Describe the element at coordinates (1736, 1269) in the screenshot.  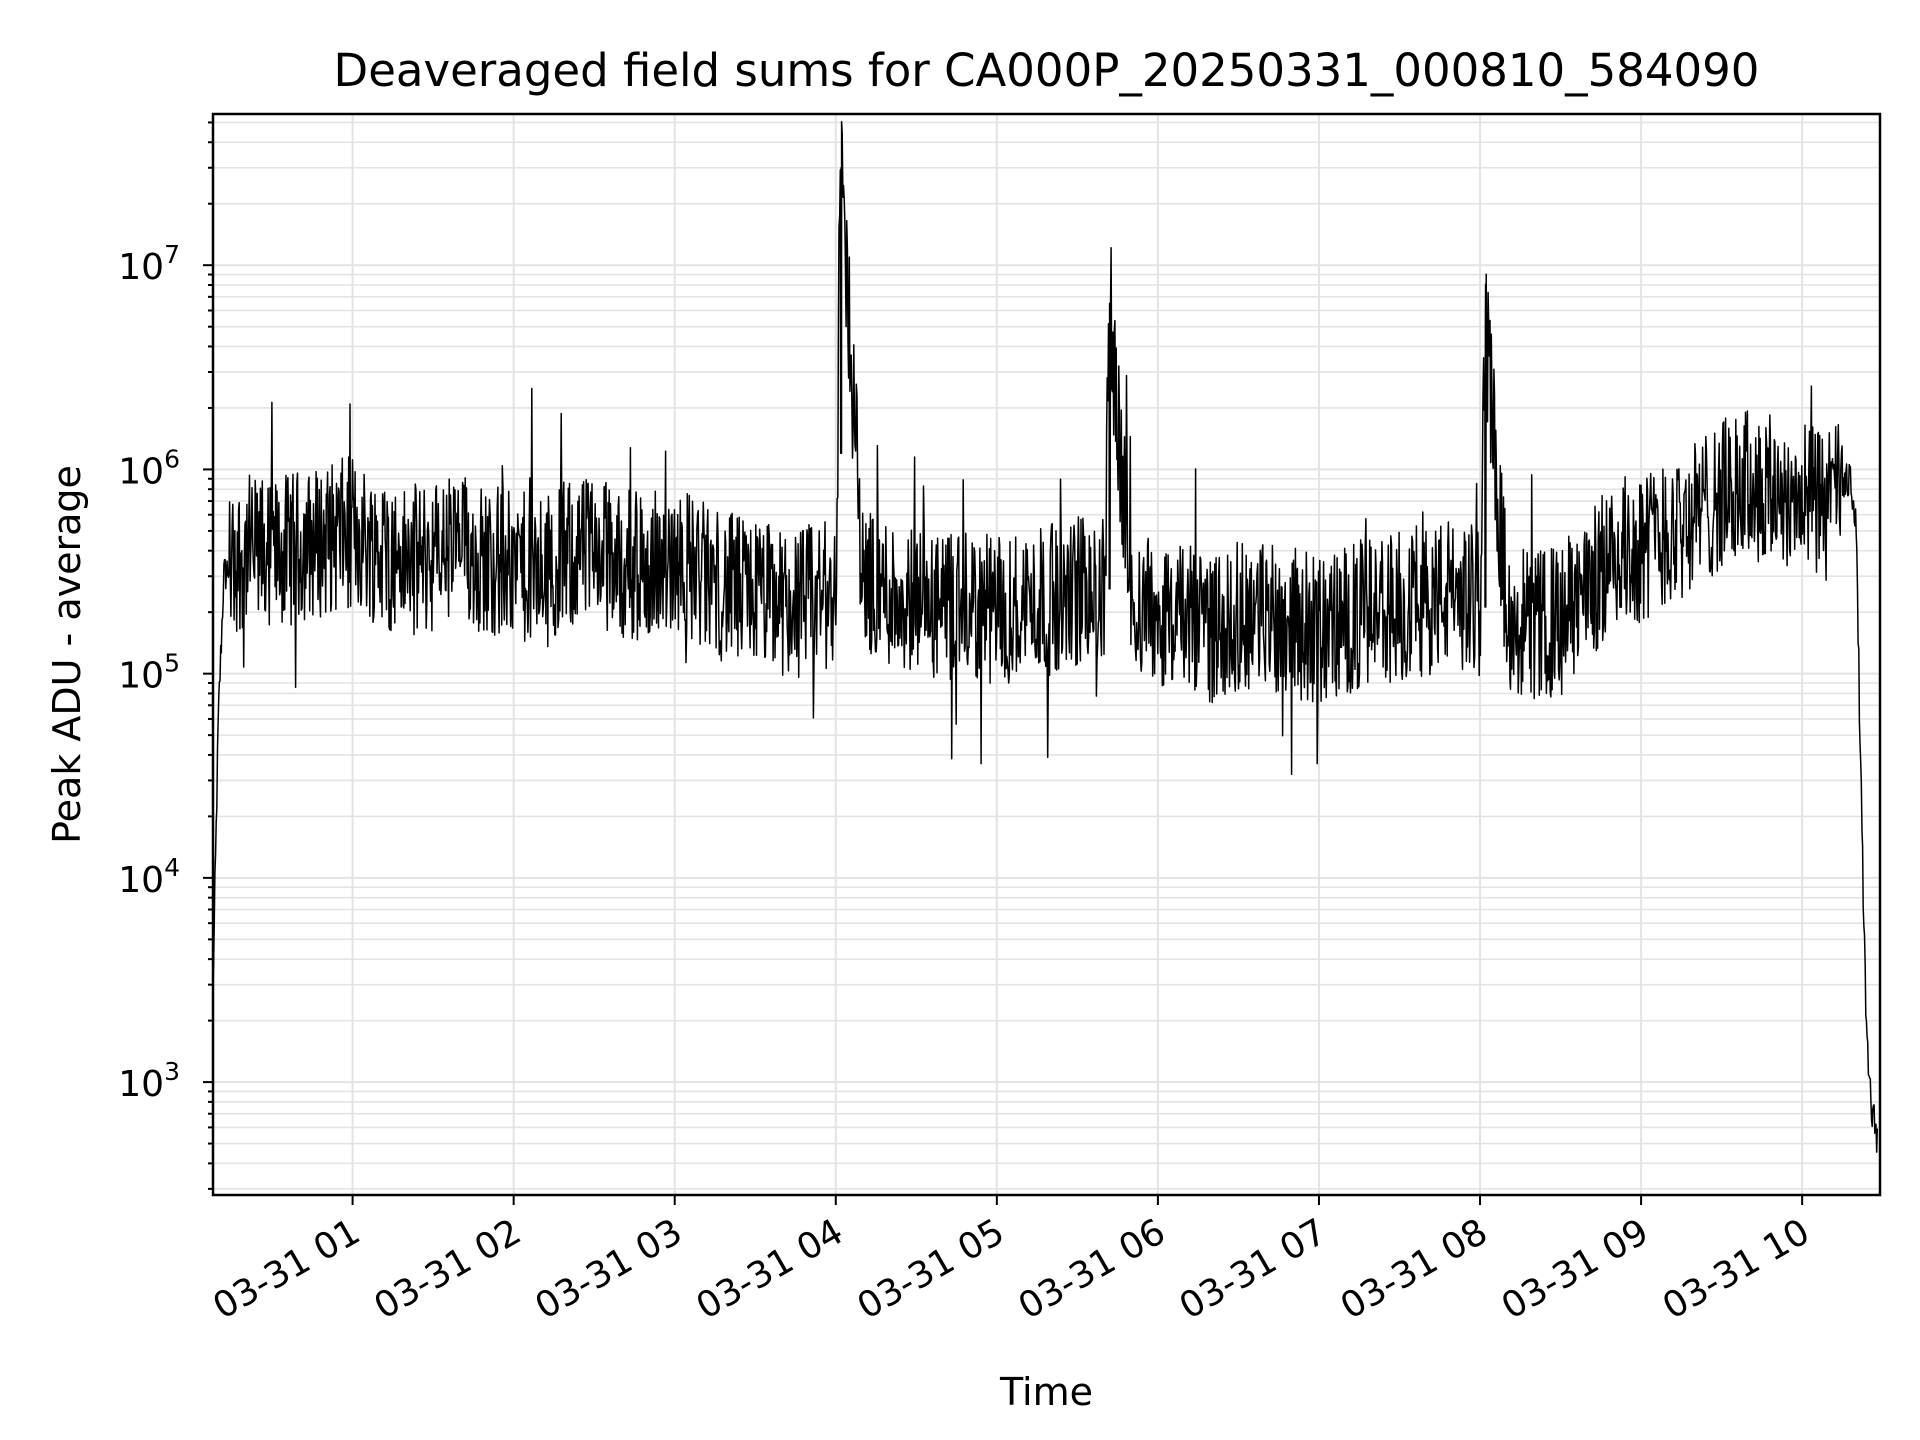
I see `x-tick-label: 03-31 10` at that location.